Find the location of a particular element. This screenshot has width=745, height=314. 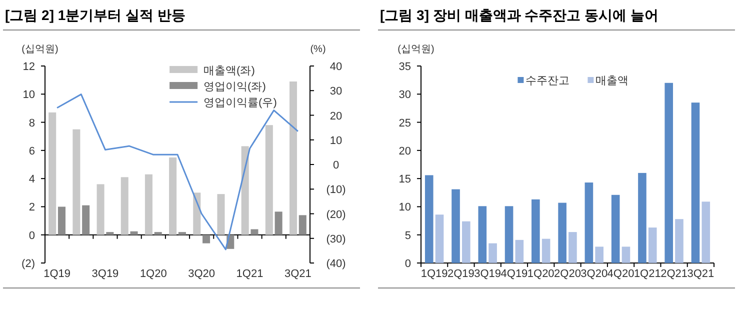

x-tick-label: 4Q20 is located at coordinates (620, 274).